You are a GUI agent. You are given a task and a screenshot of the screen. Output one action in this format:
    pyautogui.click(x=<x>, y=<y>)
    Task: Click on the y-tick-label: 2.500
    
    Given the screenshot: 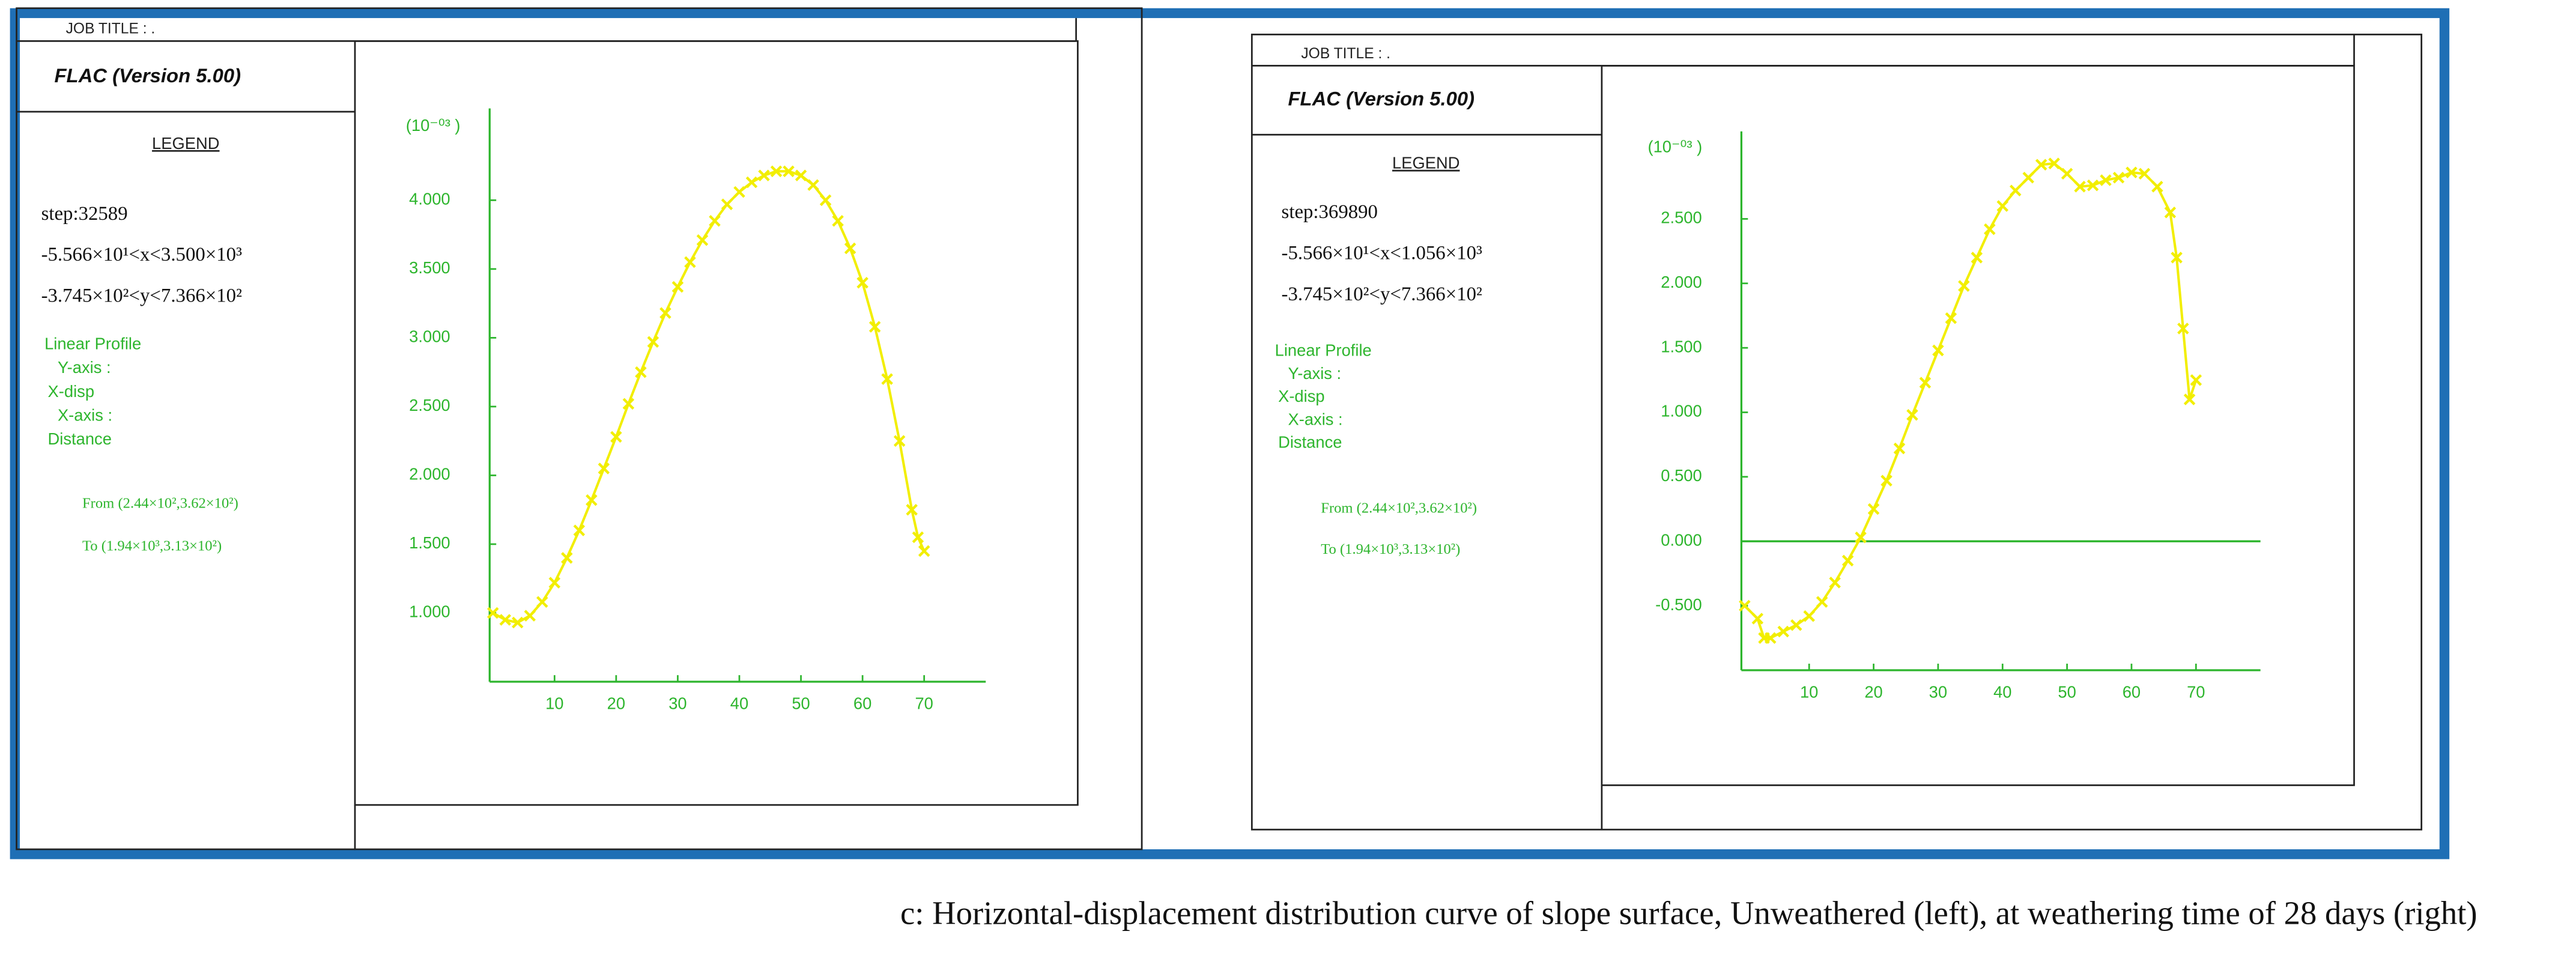 What is the action you would take?
    pyautogui.click(x=1681, y=217)
    